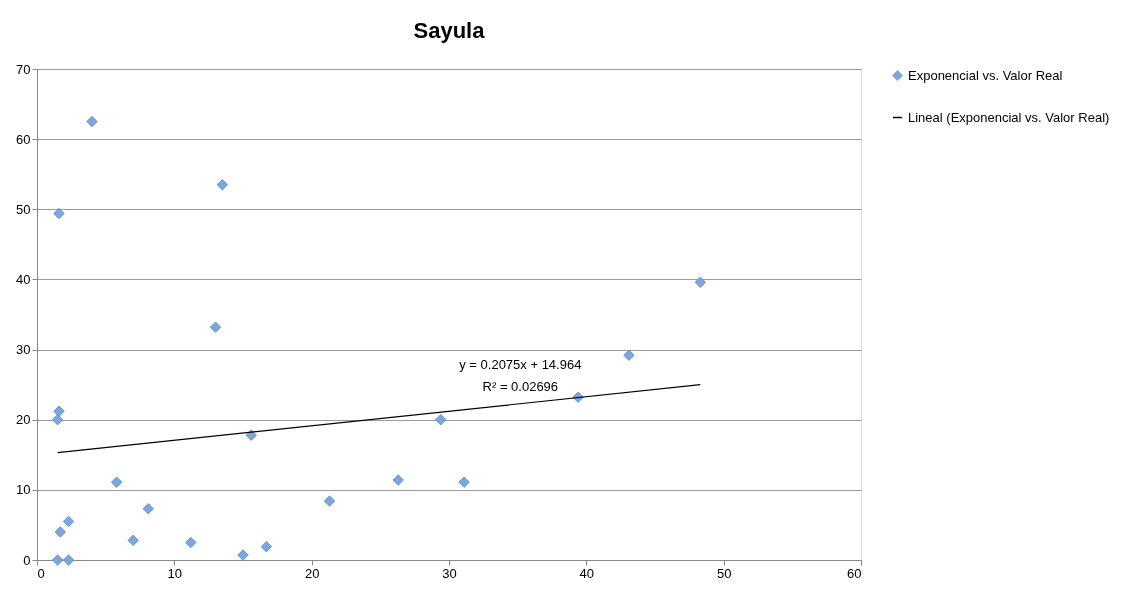 Image resolution: width=1130 pixels, height=595 pixels. I want to click on x-tick-label: 50, so click(724, 573).